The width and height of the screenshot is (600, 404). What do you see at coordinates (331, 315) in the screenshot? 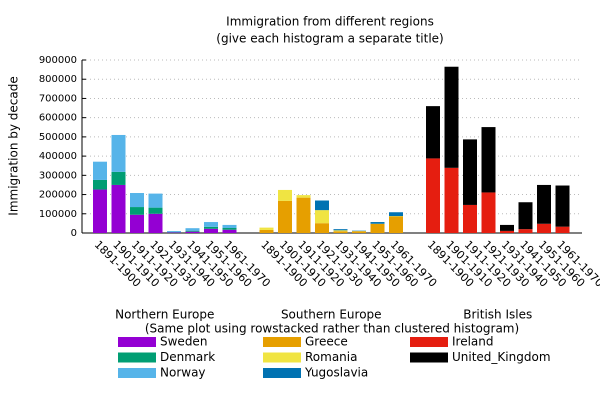
I see `group-label: Southern Europe` at bounding box center [331, 315].